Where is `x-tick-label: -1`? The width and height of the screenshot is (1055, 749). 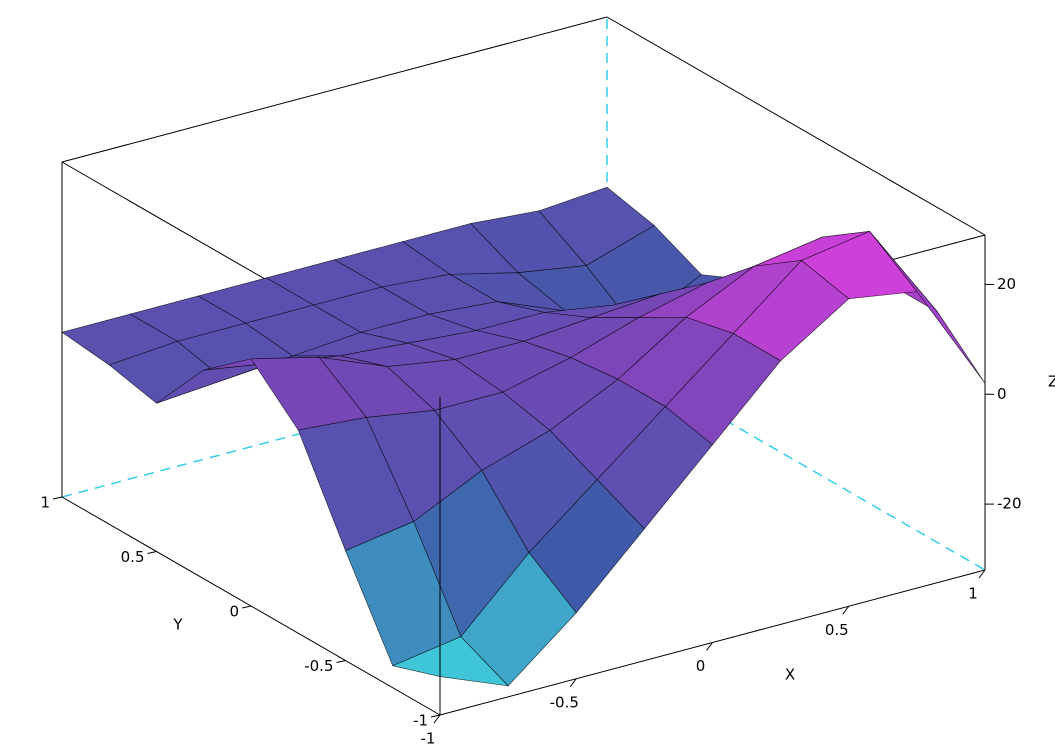 x-tick-label: -1 is located at coordinates (428, 739).